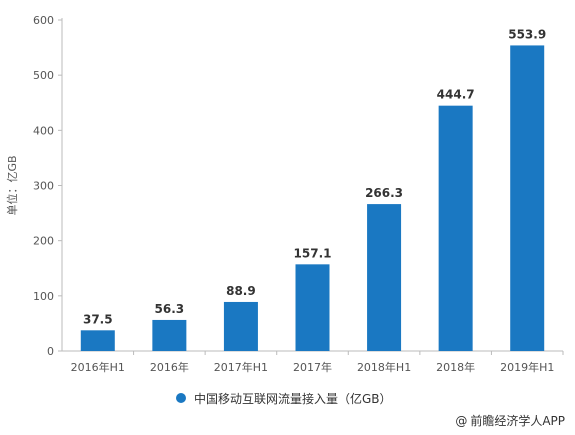 This screenshot has height=435, width=575. What do you see at coordinates (50, 351) in the screenshot?
I see `y-tick-label: 0` at bounding box center [50, 351].